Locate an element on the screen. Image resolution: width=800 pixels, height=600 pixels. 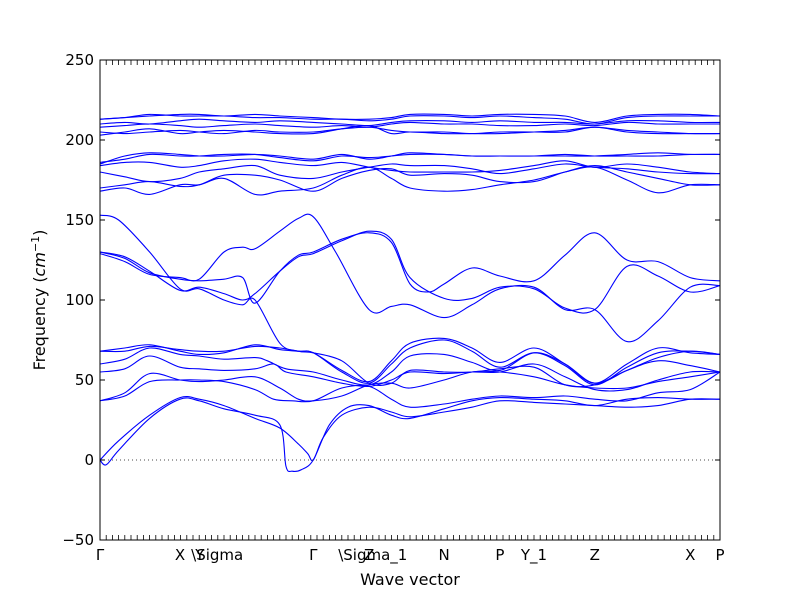
x-axis-title: Wave vector is located at coordinates (410, 579).